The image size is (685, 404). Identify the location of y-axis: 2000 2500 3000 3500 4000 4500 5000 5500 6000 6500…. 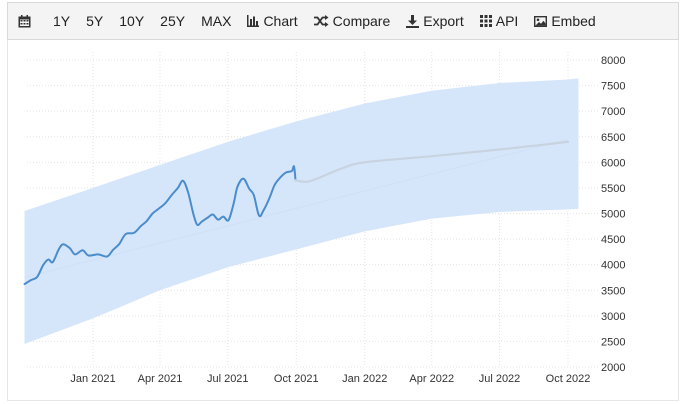
(613, 214).